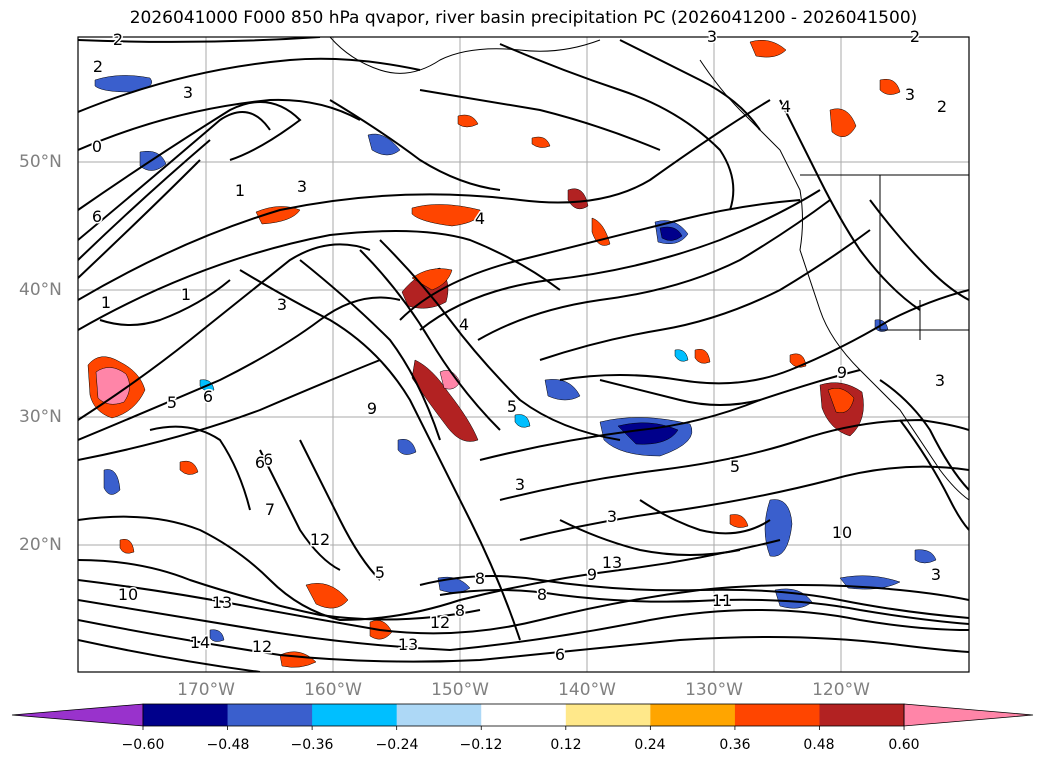  Describe the element at coordinates (968, 715) in the screenshot. I see `colorbar-extend-max` at that location.